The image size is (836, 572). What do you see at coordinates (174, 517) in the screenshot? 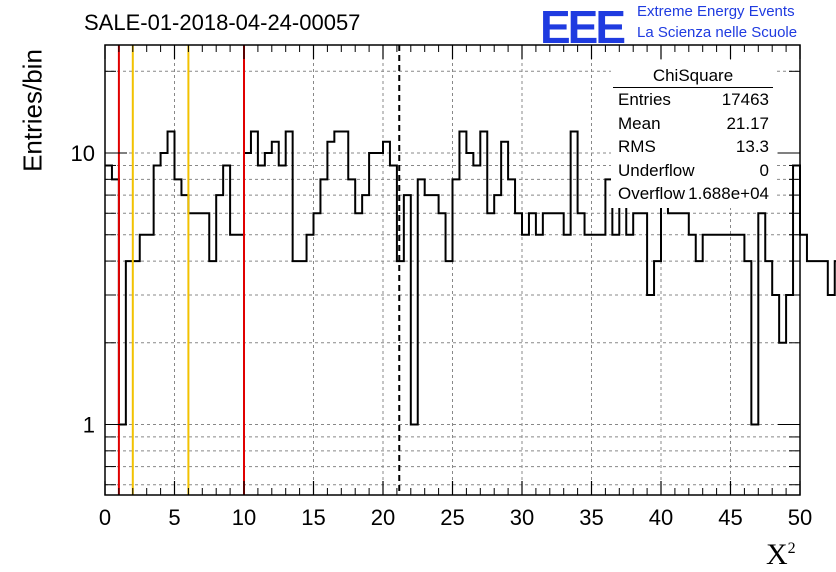
I see `x-tick-label: 5` at bounding box center [174, 517].